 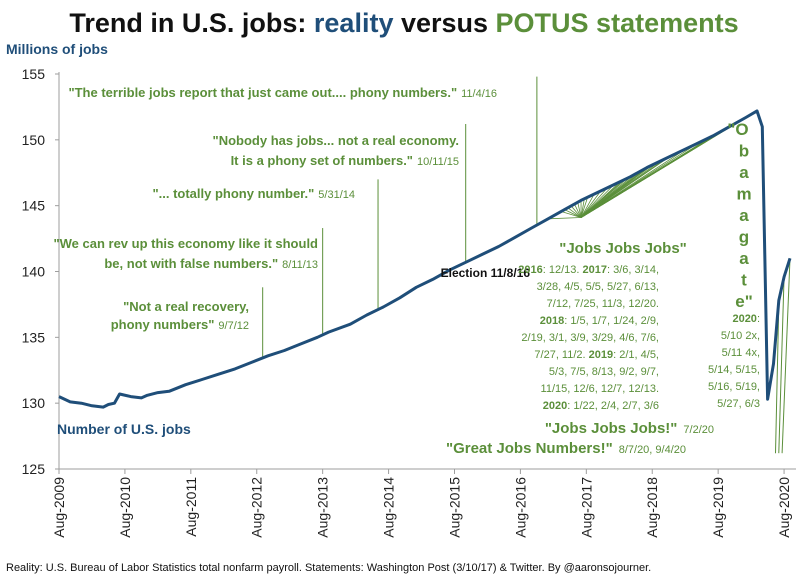 I want to click on jobs-jobs-jobs-date-text: 2016, so click(x=530, y=270).